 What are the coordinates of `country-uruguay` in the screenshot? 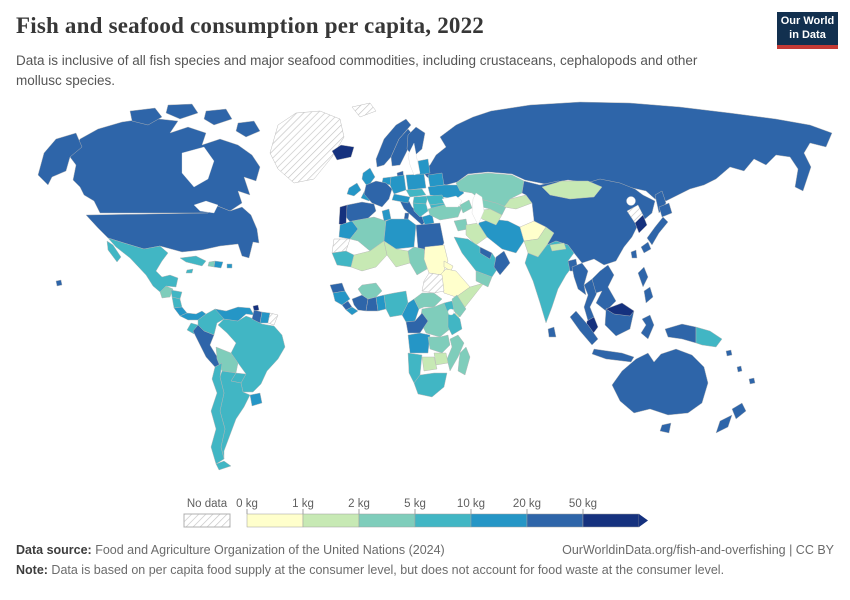 It's located at (256, 399).